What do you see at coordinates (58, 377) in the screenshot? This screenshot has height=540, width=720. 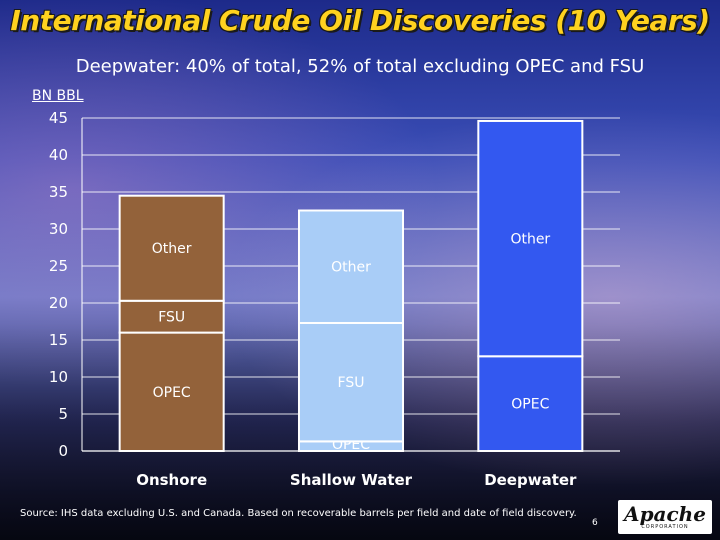 I see `y-tick-label: 10` at bounding box center [58, 377].